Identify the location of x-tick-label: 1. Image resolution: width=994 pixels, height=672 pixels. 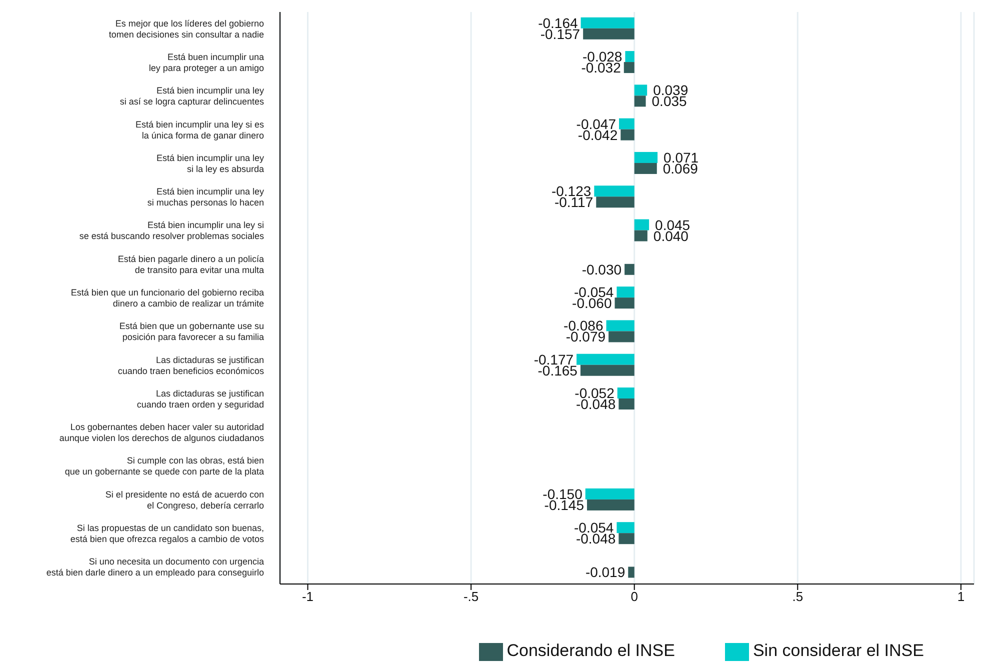
(961, 596).